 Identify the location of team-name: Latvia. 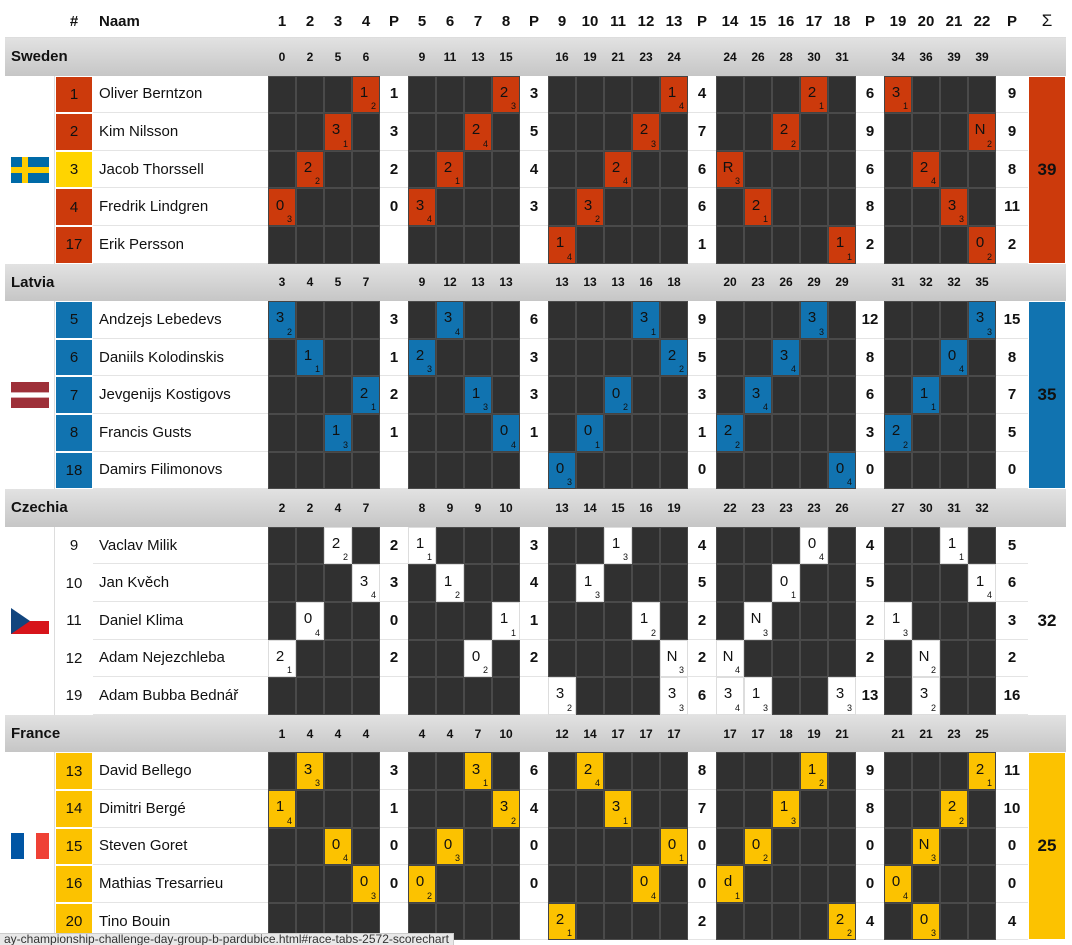
(33, 282).